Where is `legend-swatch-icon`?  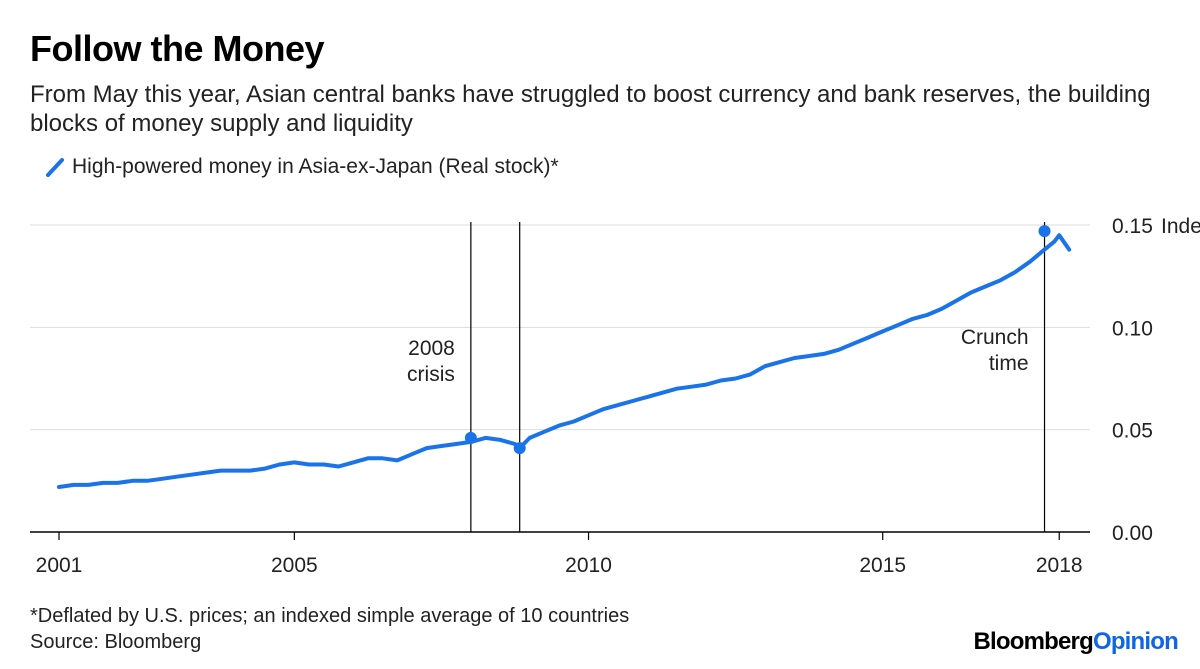
legend-swatch-icon is located at coordinates (55, 167).